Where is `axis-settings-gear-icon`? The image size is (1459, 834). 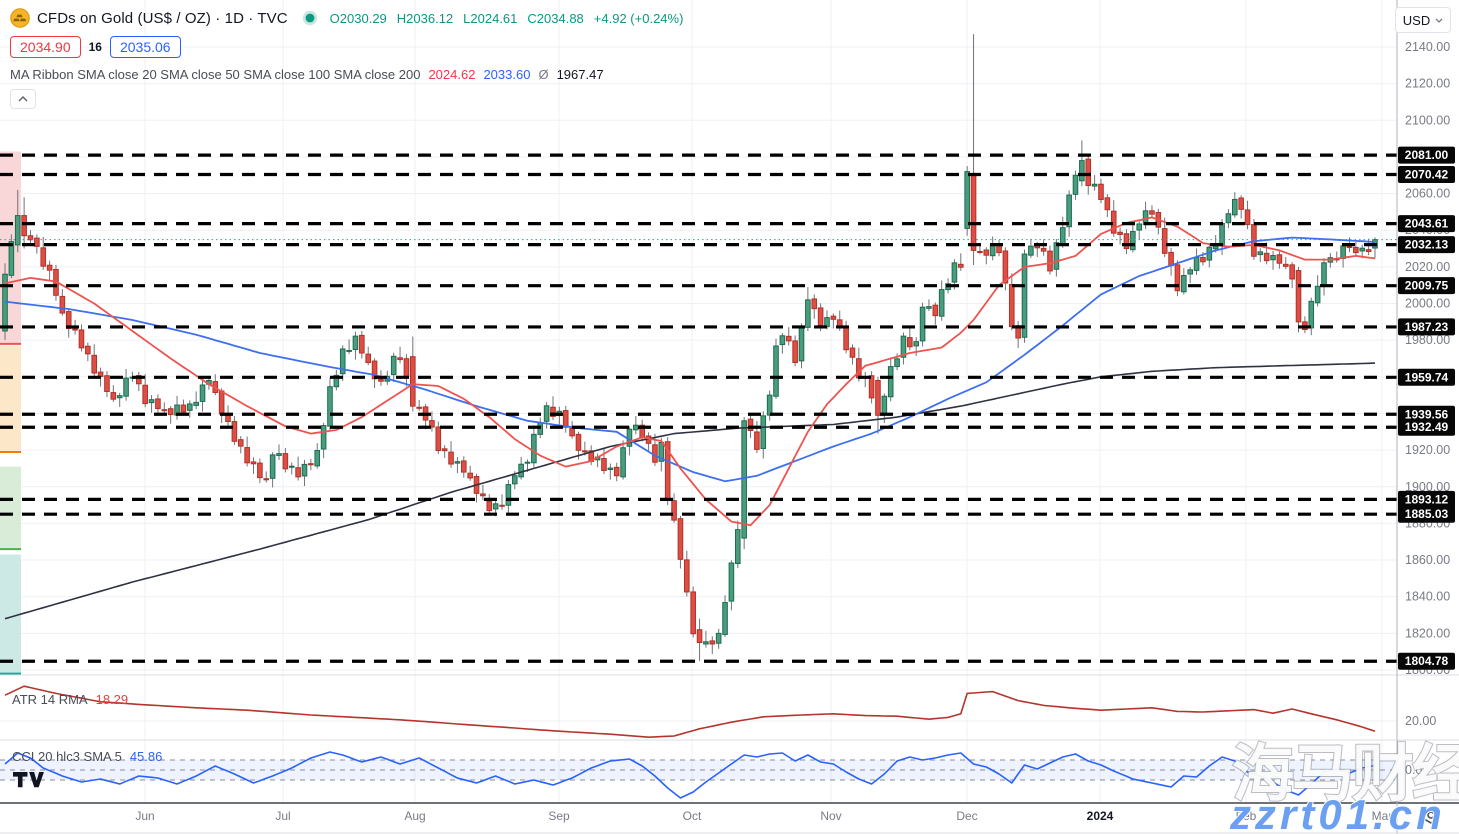 axis-settings-gear-icon is located at coordinates (1431, 815).